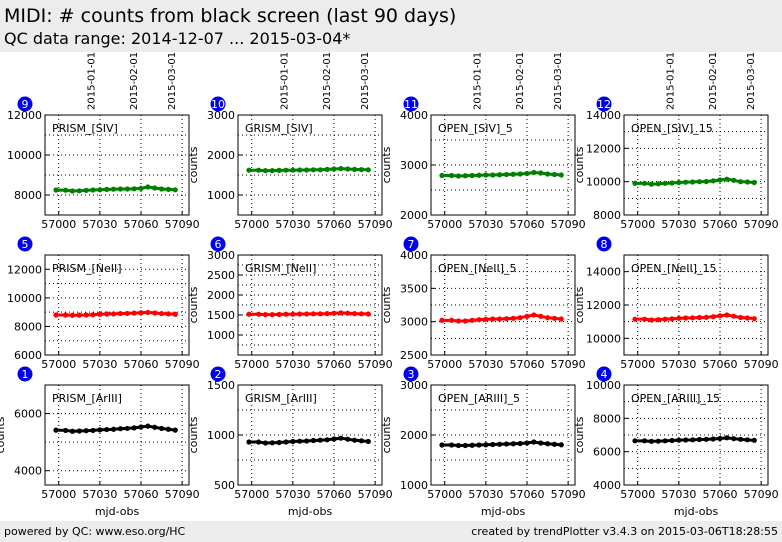  What do you see at coordinates (25, 374) in the screenshot?
I see `panel-badge-number: 1` at bounding box center [25, 374].